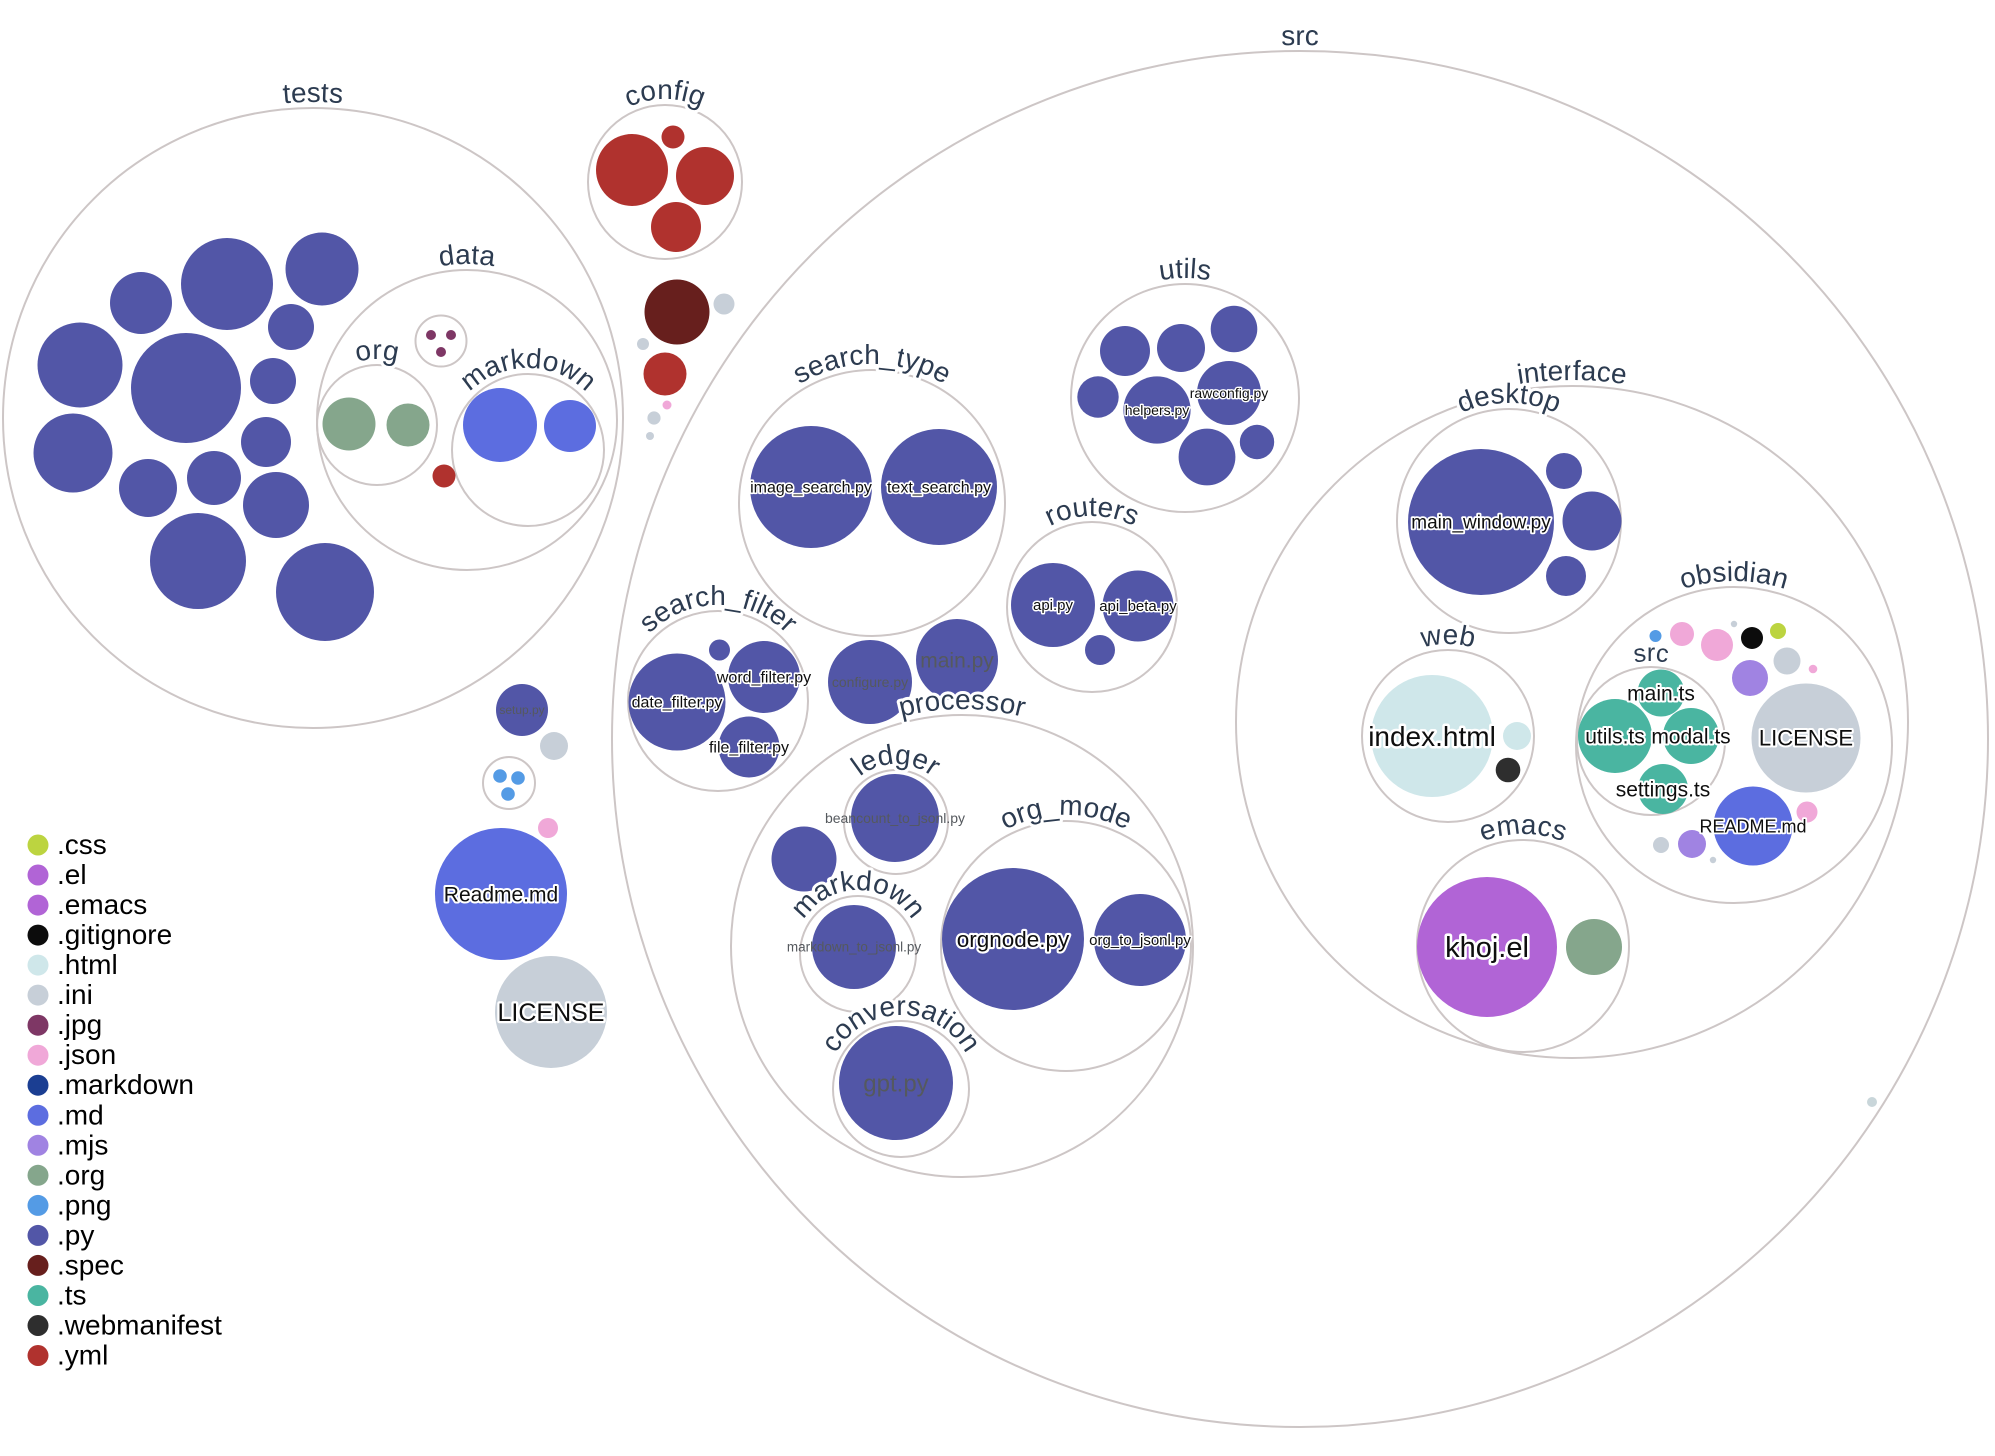 The height and width of the screenshot is (1456, 1995). Describe the element at coordinates (82, 844) in the screenshot. I see `svg-text: .css` at that location.